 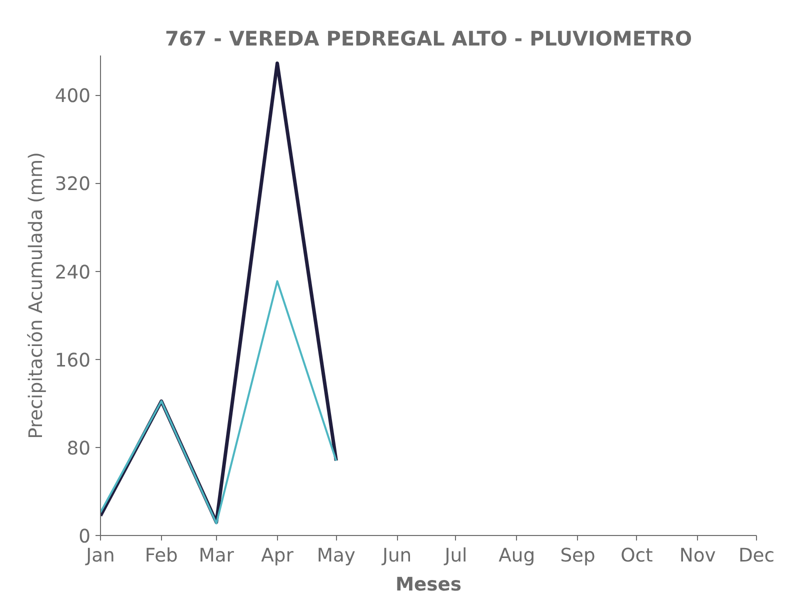 What do you see at coordinates (428, 38) in the screenshot?
I see `chart-title: 767 - VEREDA PEDREGAL ALTO - PLUVIOMETRO` at bounding box center [428, 38].